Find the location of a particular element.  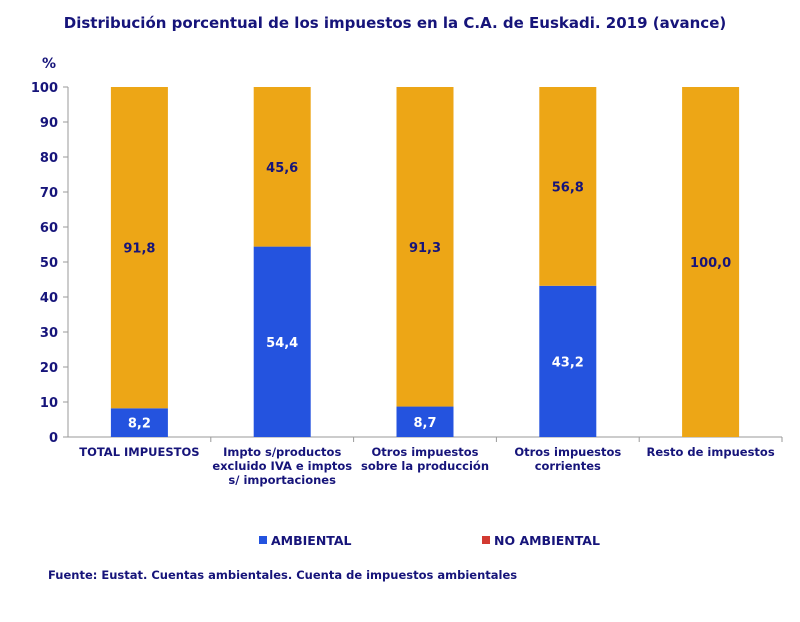

legend-item-ambiental: AMBIENTAL is located at coordinates (305, 540).